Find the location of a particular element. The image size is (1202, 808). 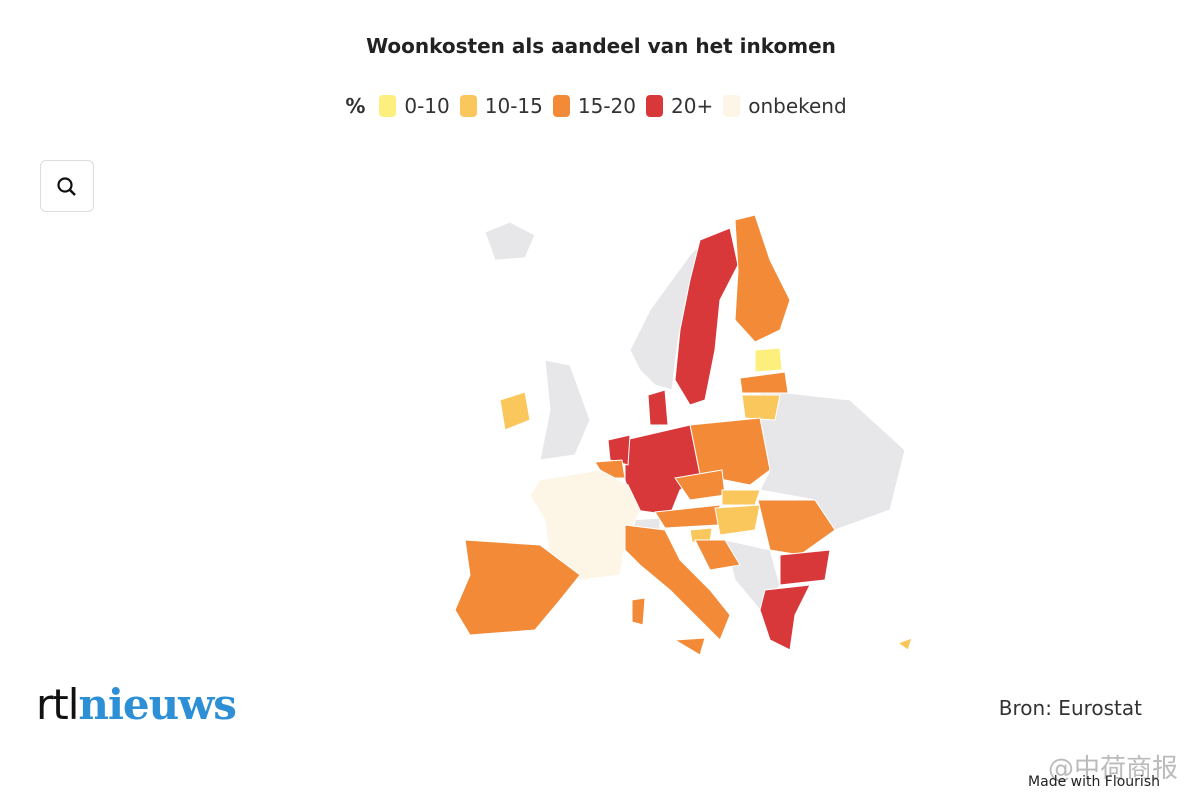

logo-part: nieuws is located at coordinates (157, 704).